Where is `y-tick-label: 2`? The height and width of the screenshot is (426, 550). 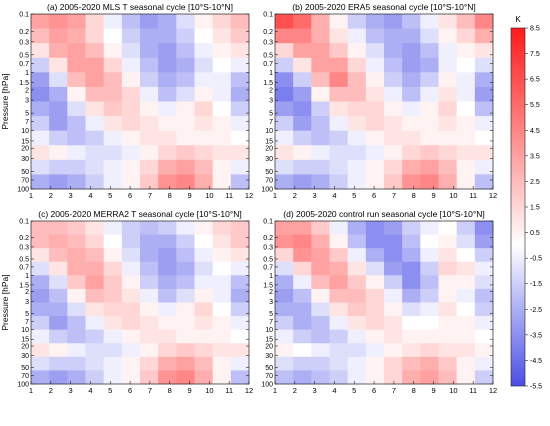
y-tick-label: 2 is located at coordinates (27, 90).